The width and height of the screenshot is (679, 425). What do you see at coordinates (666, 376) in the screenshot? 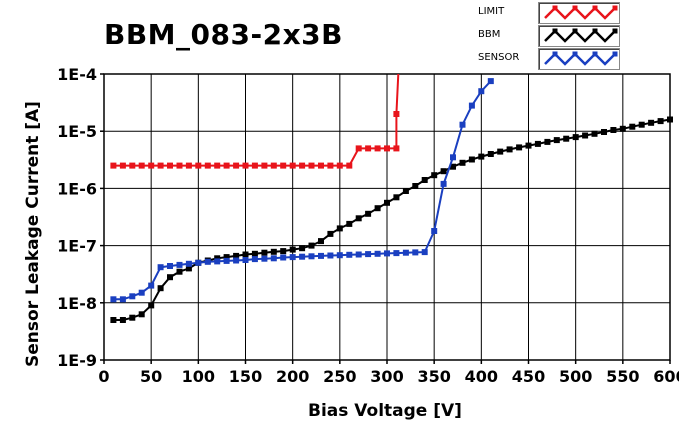
I see `x-tick-label: 600` at bounding box center [666, 376].